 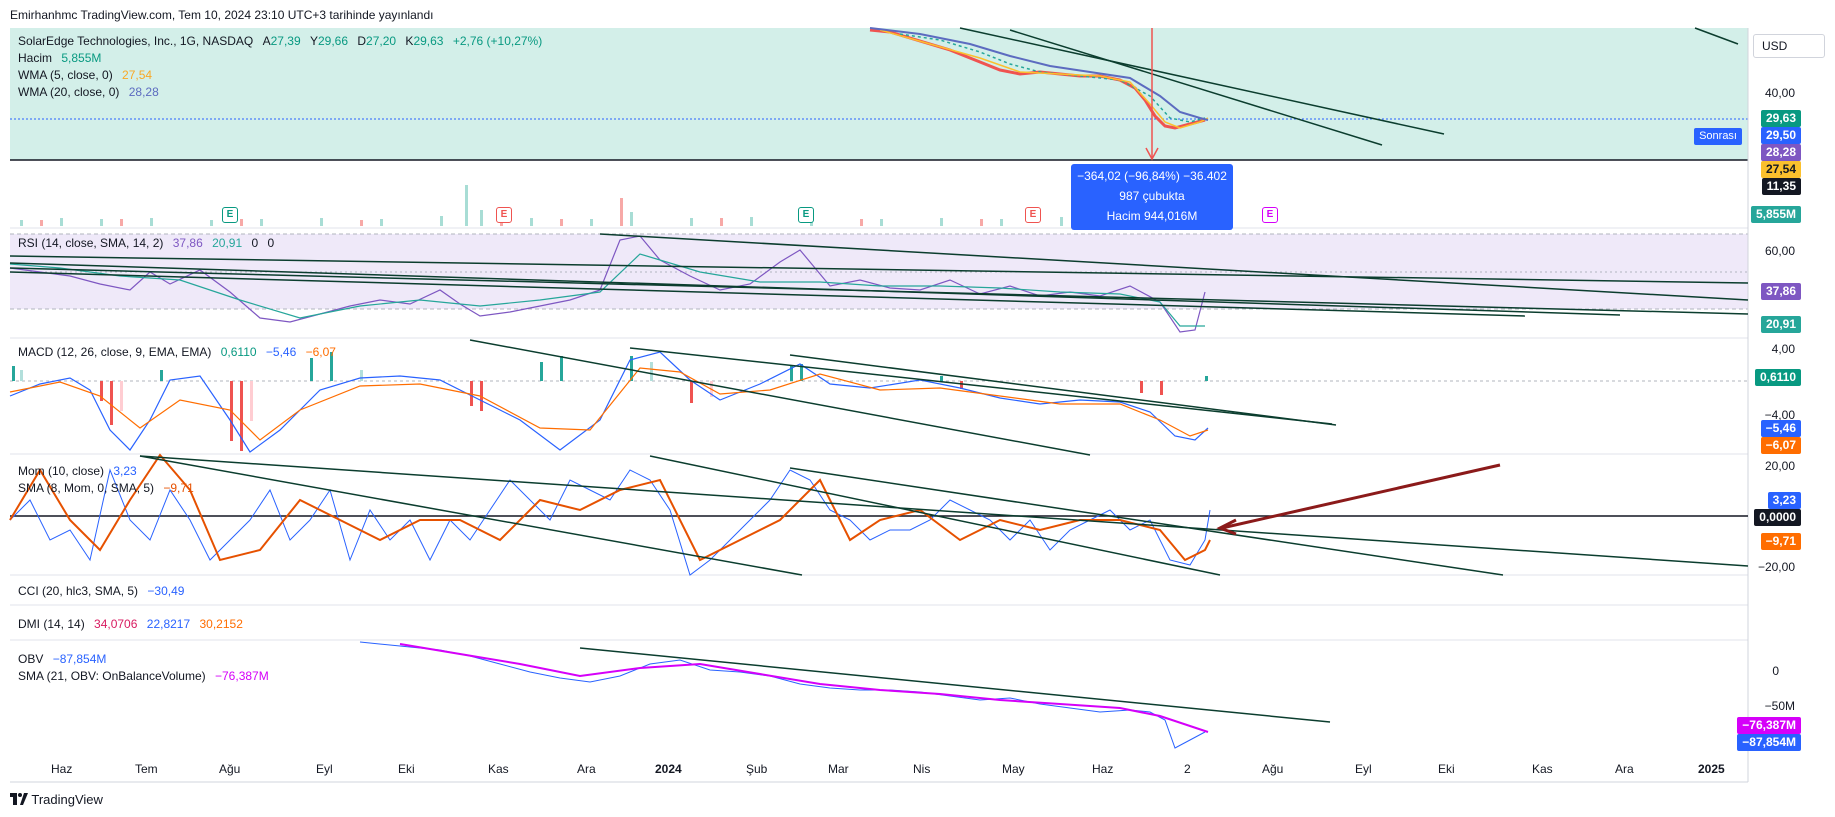 I want to click on open-value: 27,39, so click(x=285, y=41).